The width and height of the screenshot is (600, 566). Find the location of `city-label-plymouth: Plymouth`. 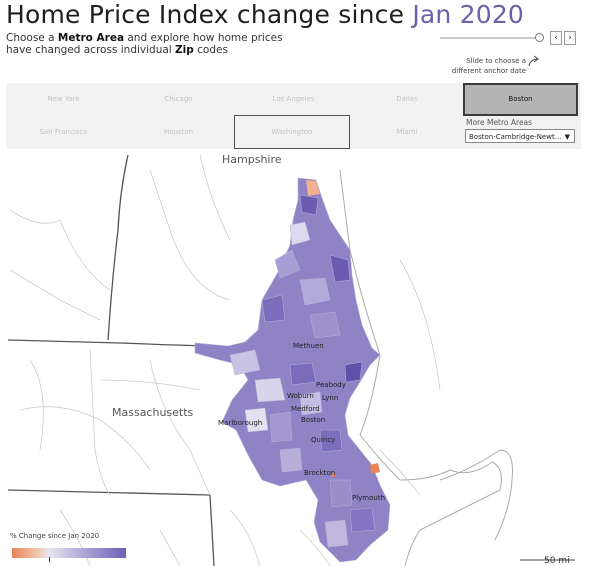

city-label-plymouth: Plymouth is located at coordinates (368, 498).